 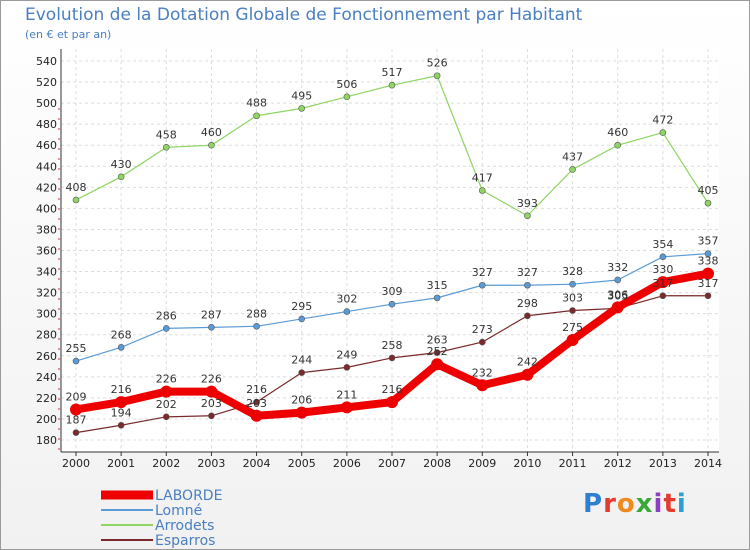 What do you see at coordinates (437, 463) in the screenshot?
I see `x-tick-label: 2008` at bounding box center [437, 463].